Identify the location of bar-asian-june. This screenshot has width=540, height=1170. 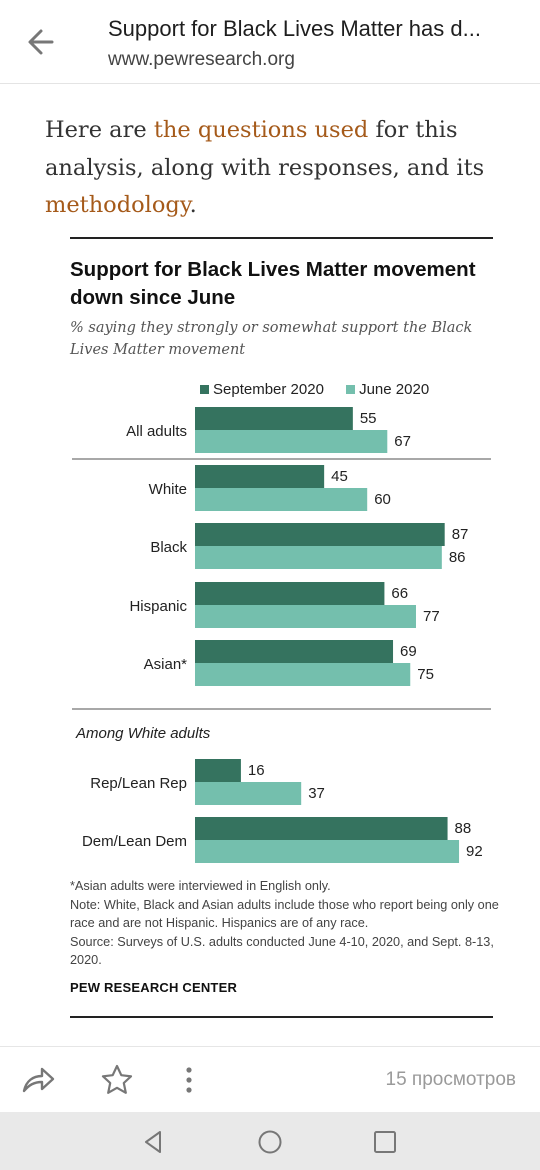
(303, 674).